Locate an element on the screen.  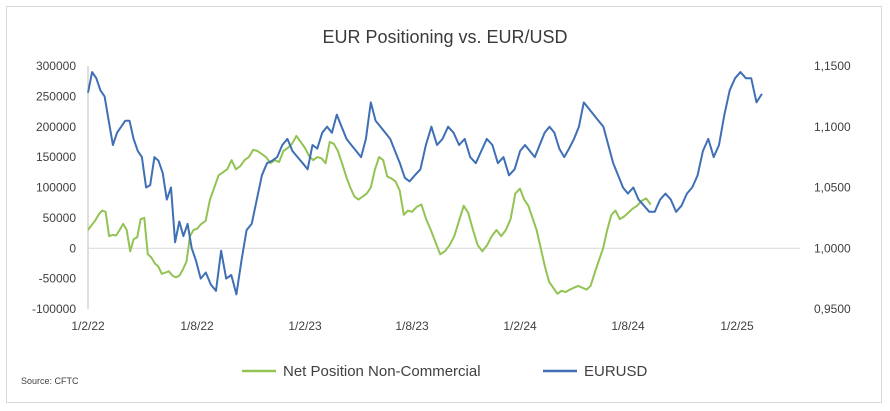
right-tick-label: 1,1500 is located at coordinates (832, 66).